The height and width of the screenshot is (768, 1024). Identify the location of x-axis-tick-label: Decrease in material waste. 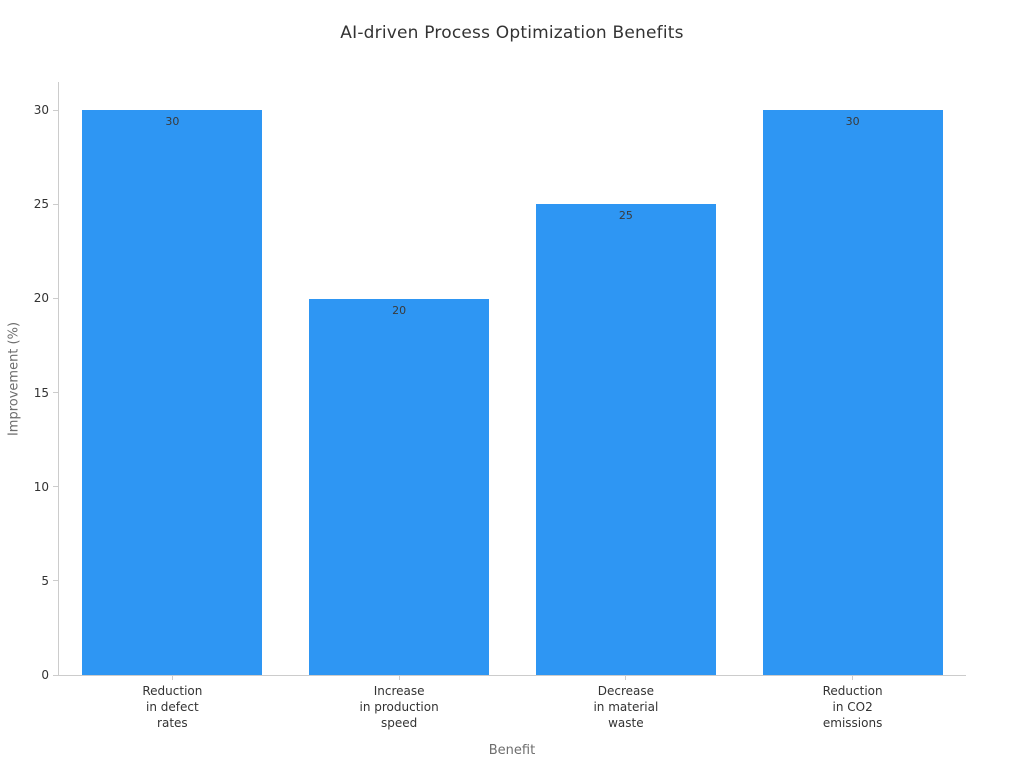
(626, 707).